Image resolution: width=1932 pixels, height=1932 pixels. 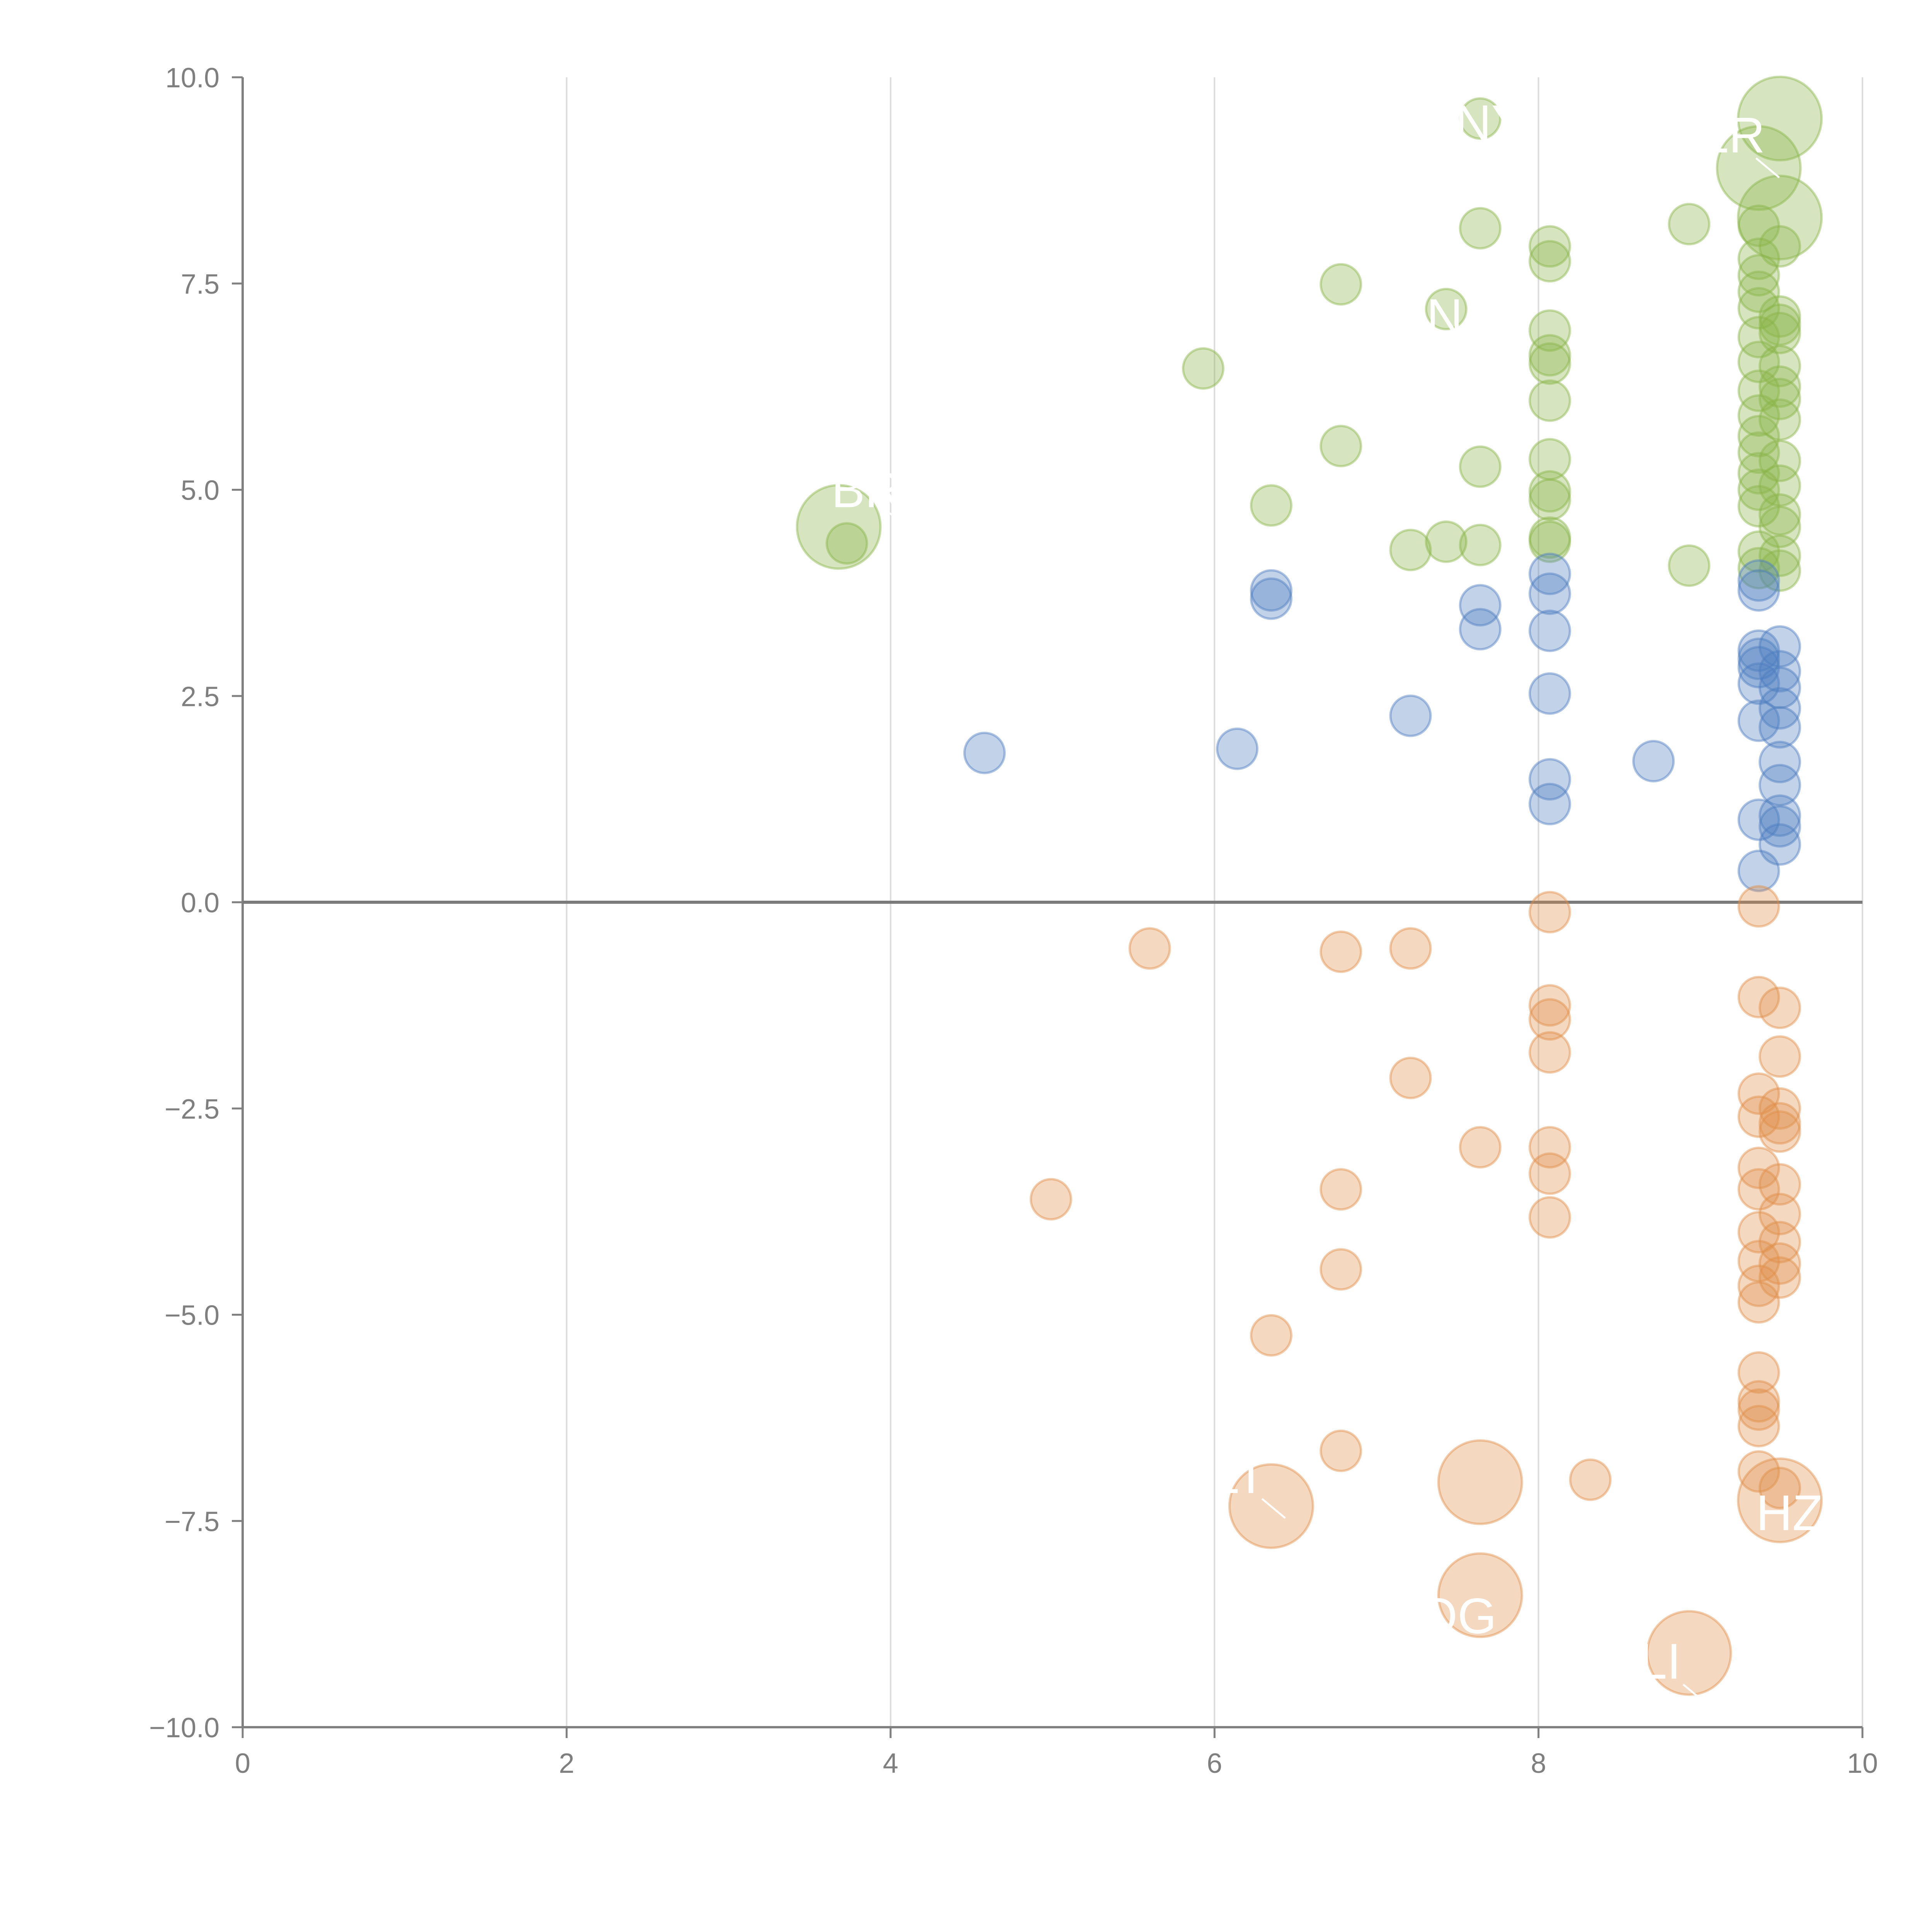 What do you see at coordinates (243, 1764) in the screenshot?
I see `x-tick-label: 0` at bounding box center [243, 1764].